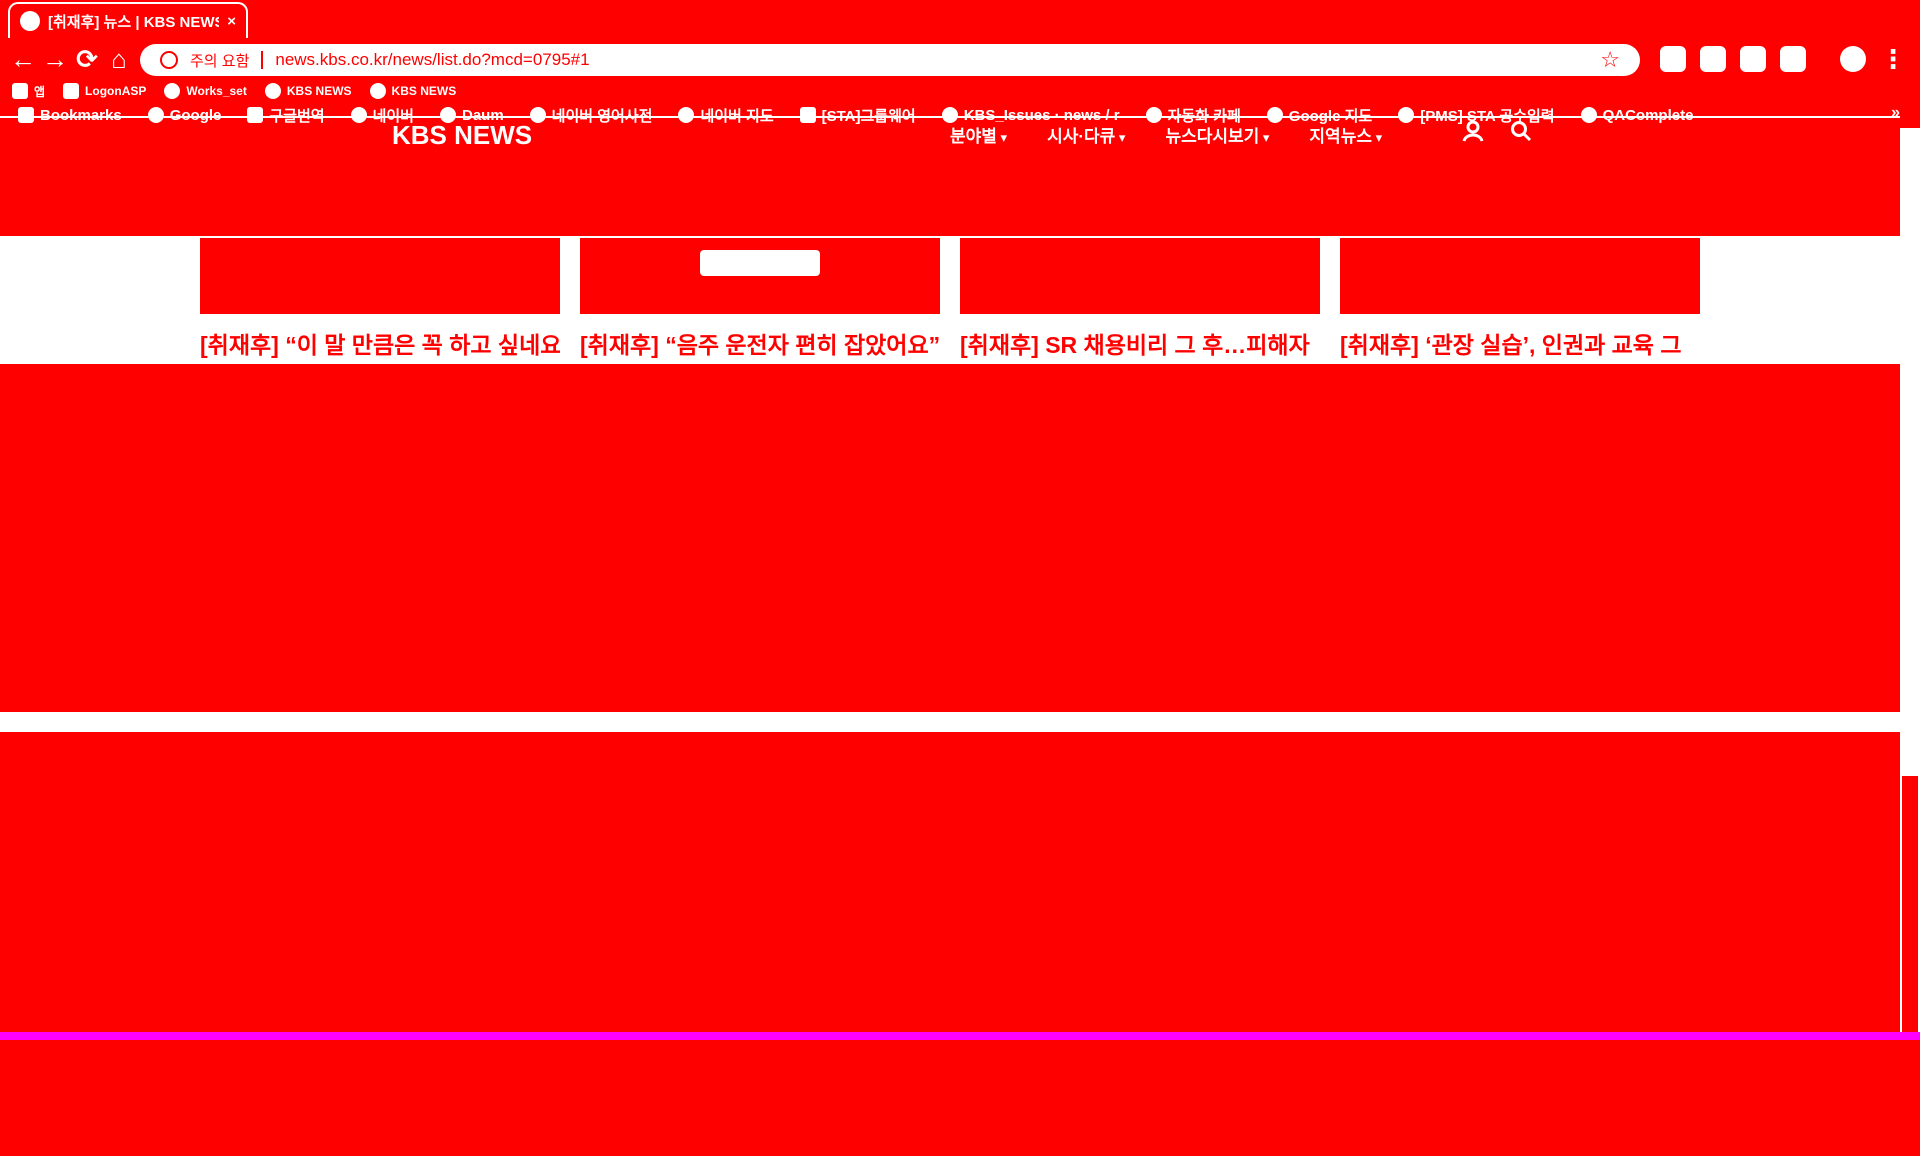 This screenshot has height=1156, width=1920. I want to click on bookmark-item: QAComplete, so click(1637, 115).